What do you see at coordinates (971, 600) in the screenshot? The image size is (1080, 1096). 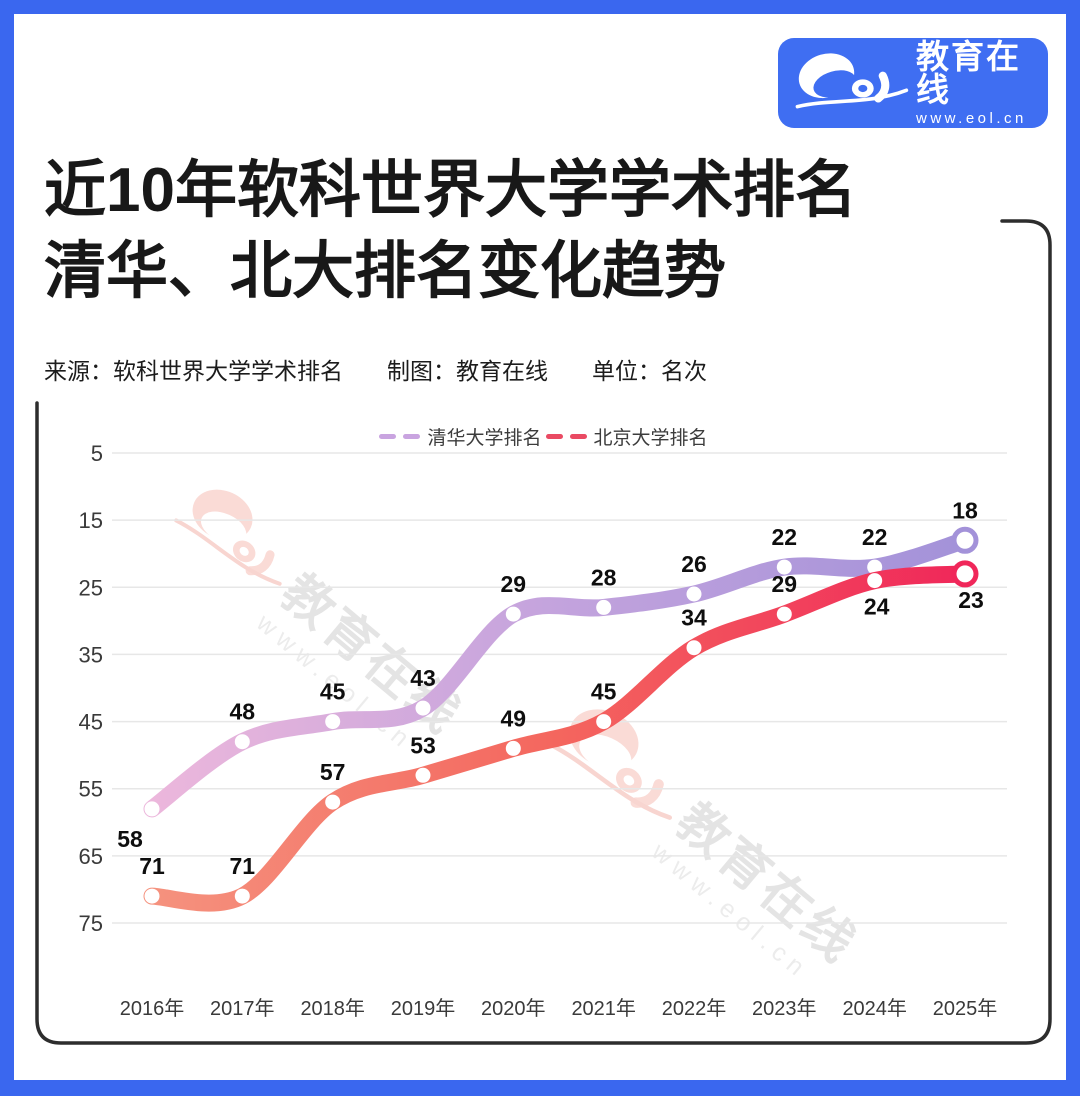 I see `data-label: 23` at bounding box center [971, 600].